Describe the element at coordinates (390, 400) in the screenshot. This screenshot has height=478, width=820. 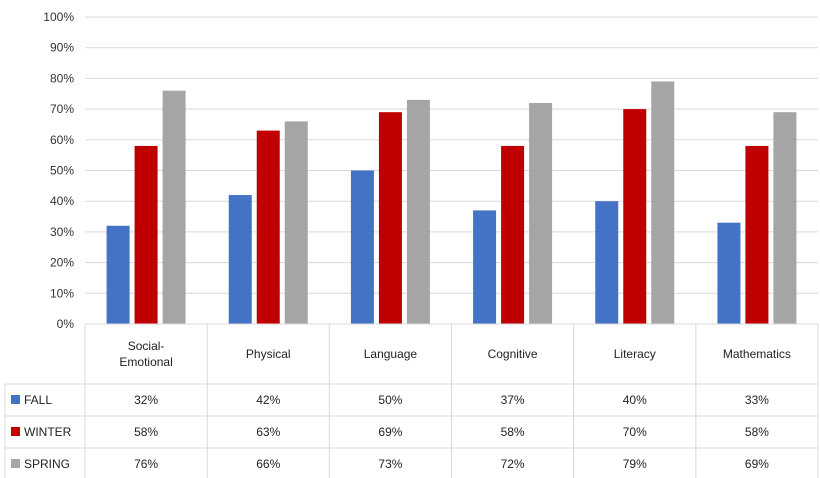
I see `data-table-cell: 50%` at that location.